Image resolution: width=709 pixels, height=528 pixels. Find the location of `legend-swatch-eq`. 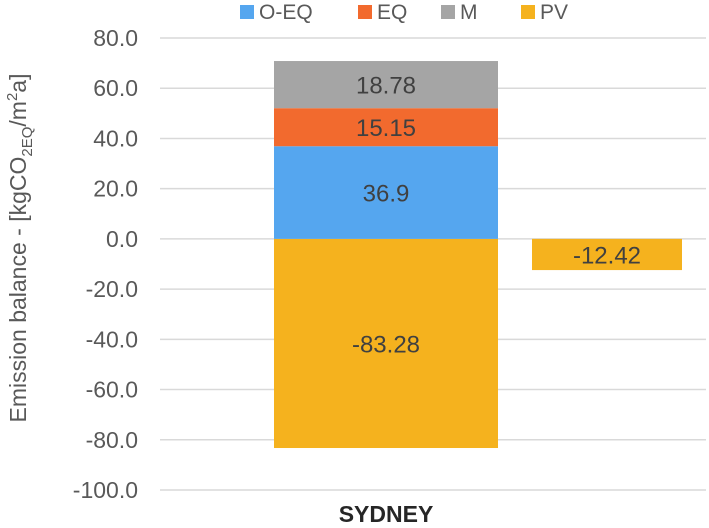

legend-swatch-eq is located at coordinates (365, 12).